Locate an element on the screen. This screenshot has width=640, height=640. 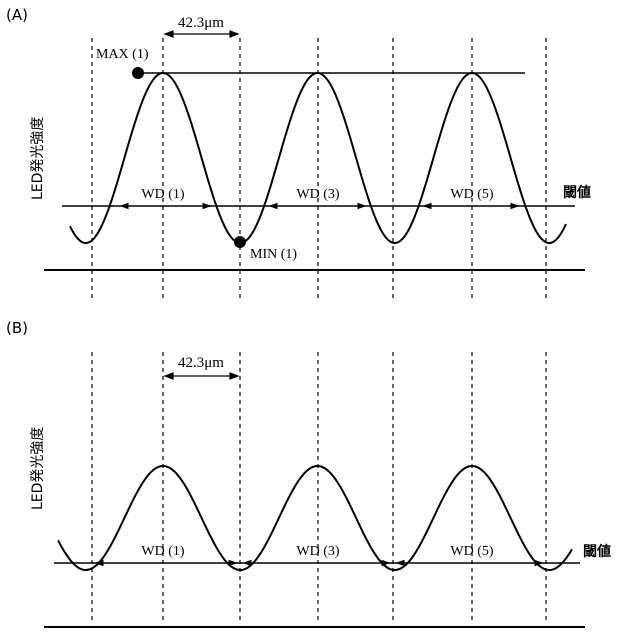
panel-a-ylabel: LED発光強度 is located at coordinates (38, 158).